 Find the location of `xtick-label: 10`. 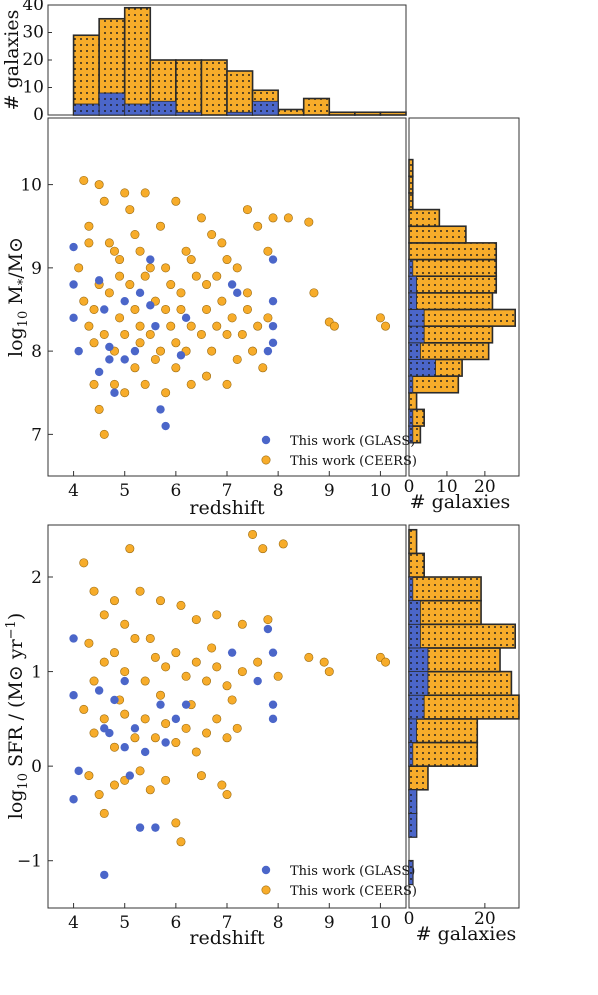

xtick-label: 10 is located at coordinates (381, 491).